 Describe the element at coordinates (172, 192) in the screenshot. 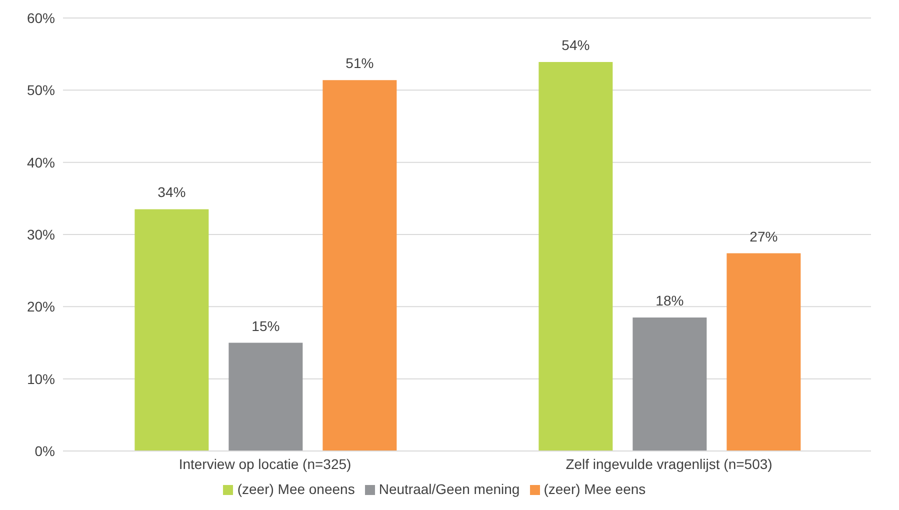

I see `data-label: 34%` at that location.